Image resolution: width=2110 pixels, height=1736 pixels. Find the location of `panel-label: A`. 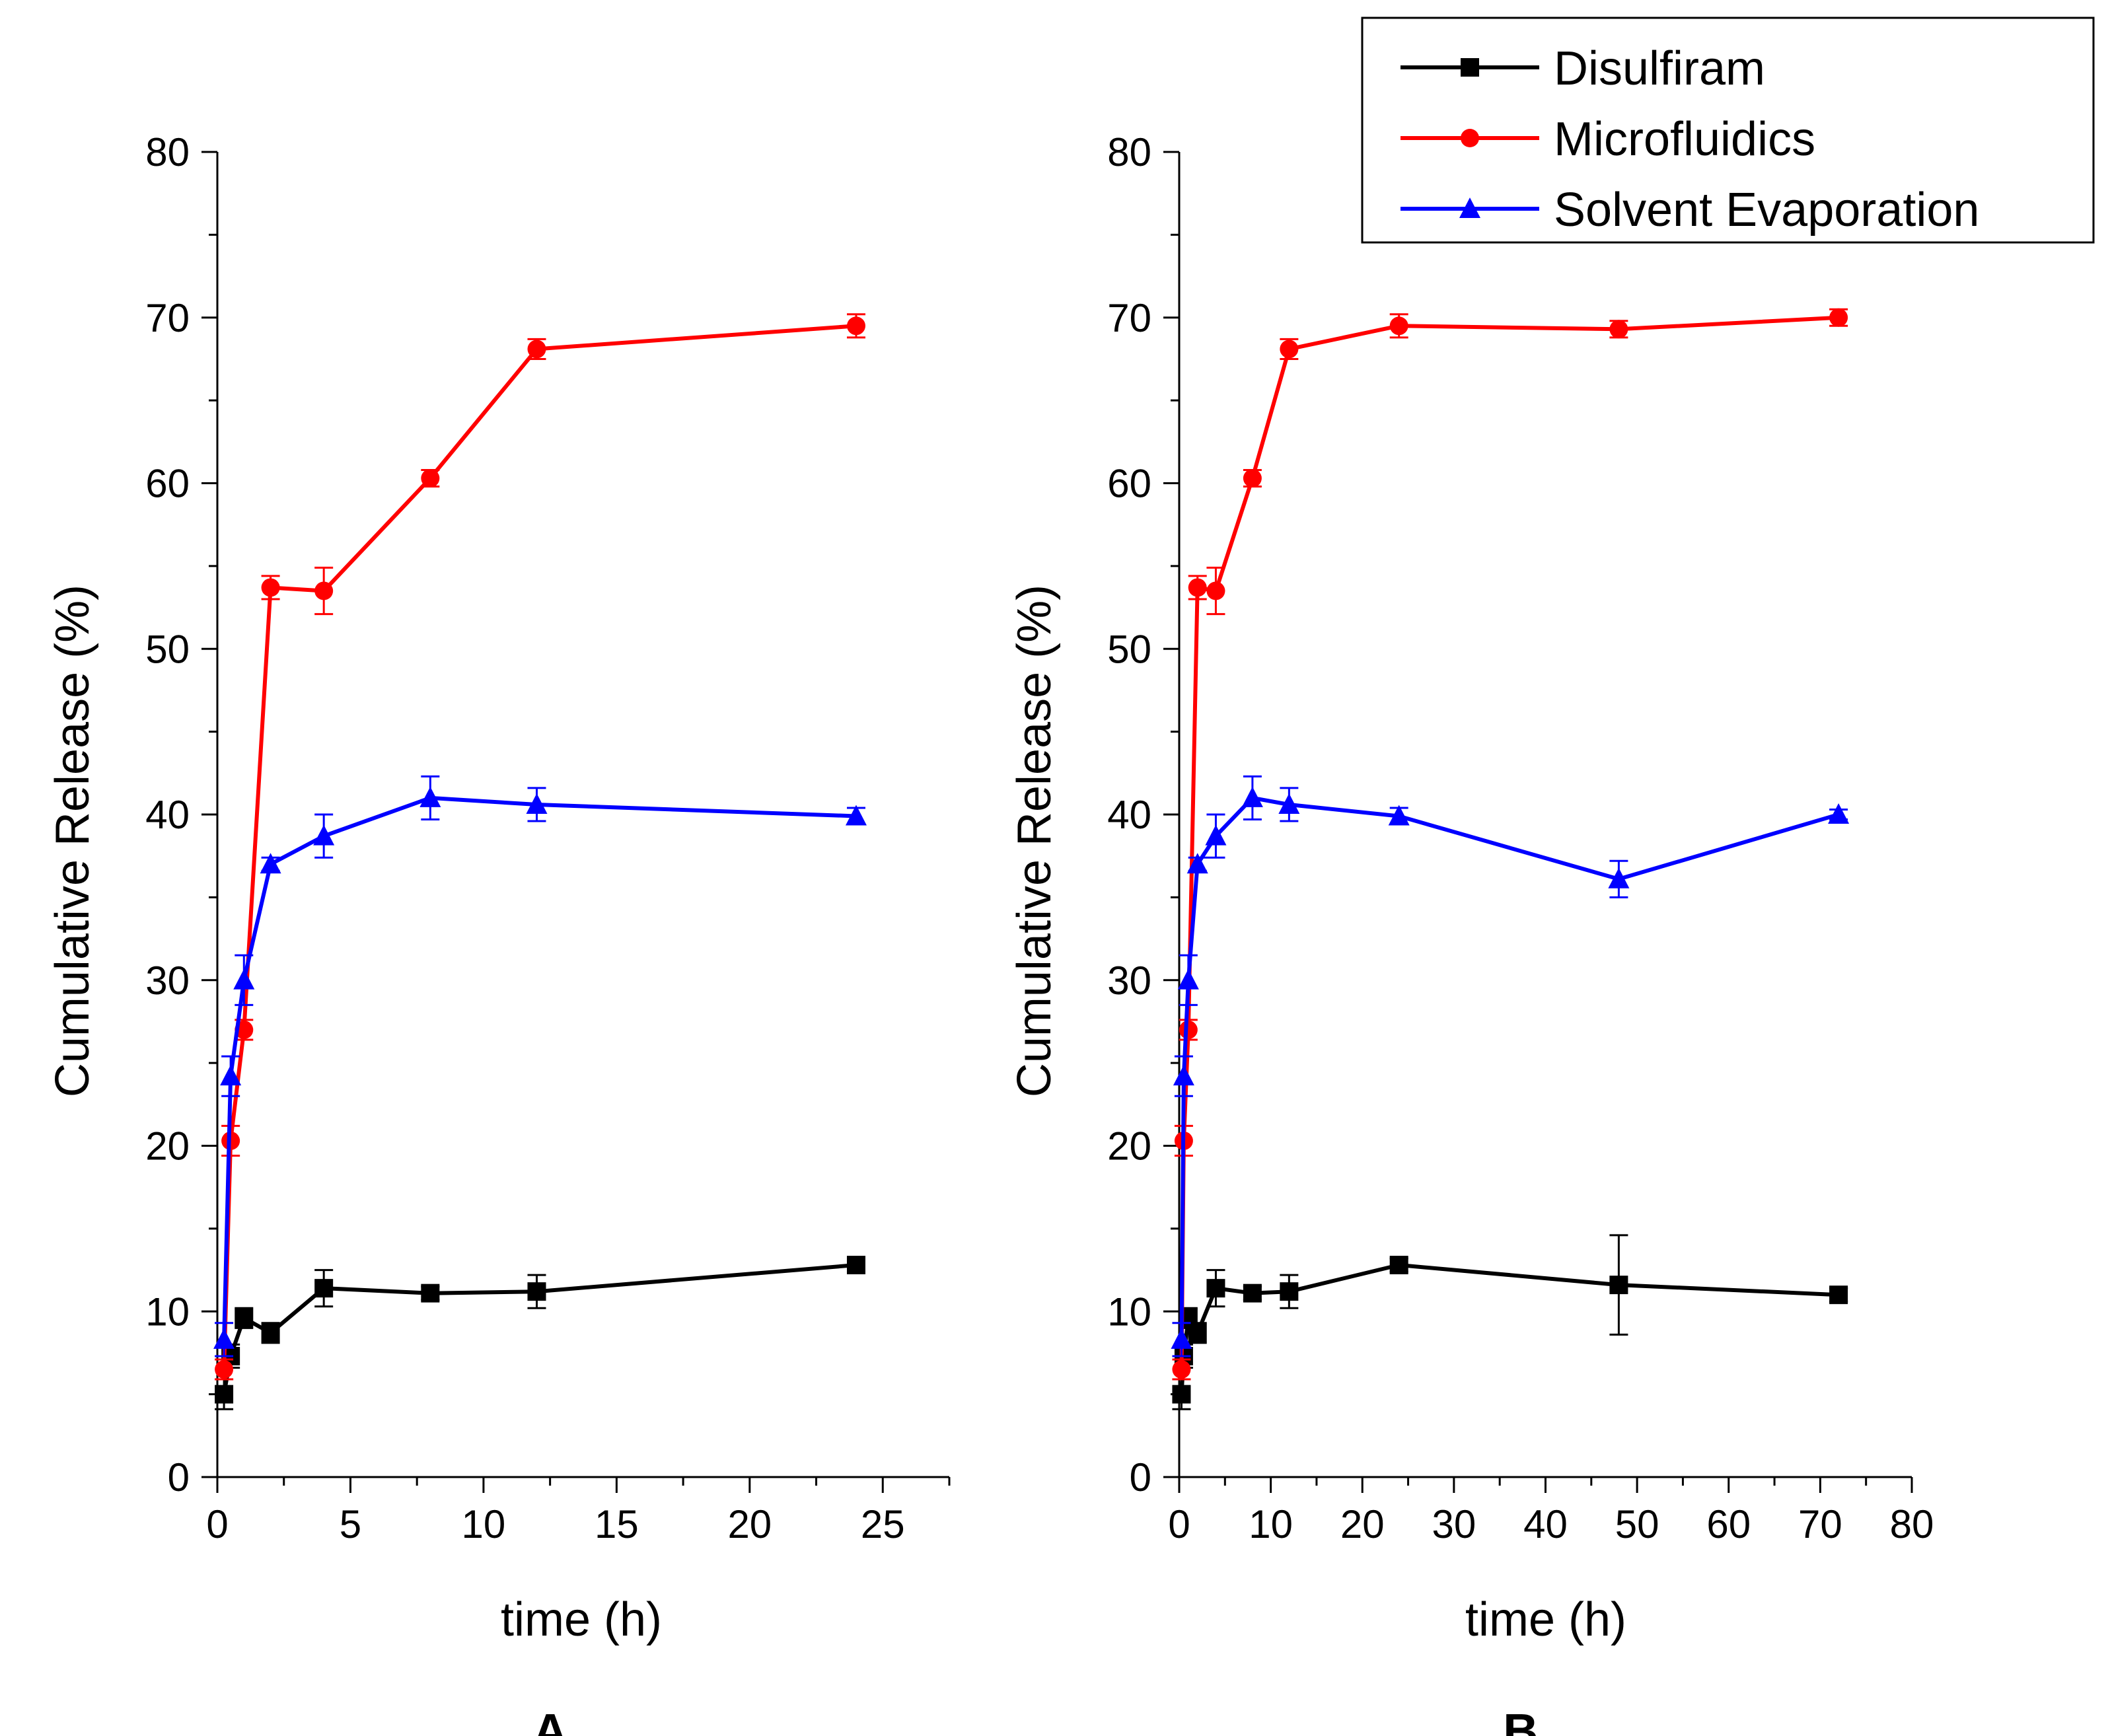

panel-label: A is located at coordinates (549, 1720).